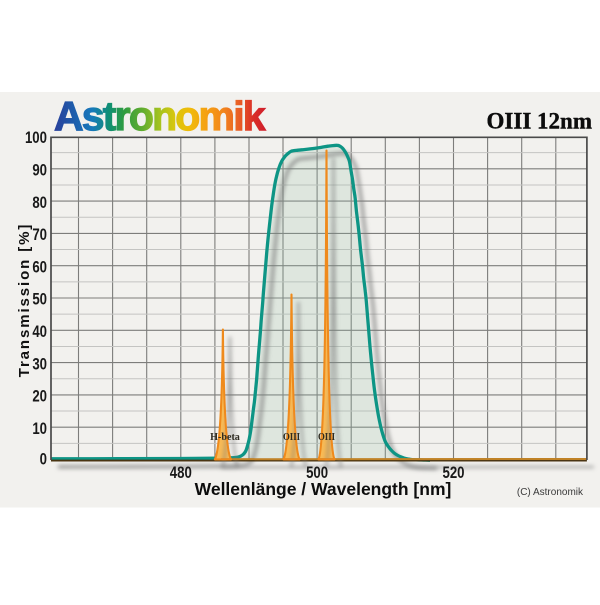 The width and height of the screenshot is (600, 605). Describe the element at coordinates (39, 299) in the screenshot. I see `svg-text: 50` at that location.